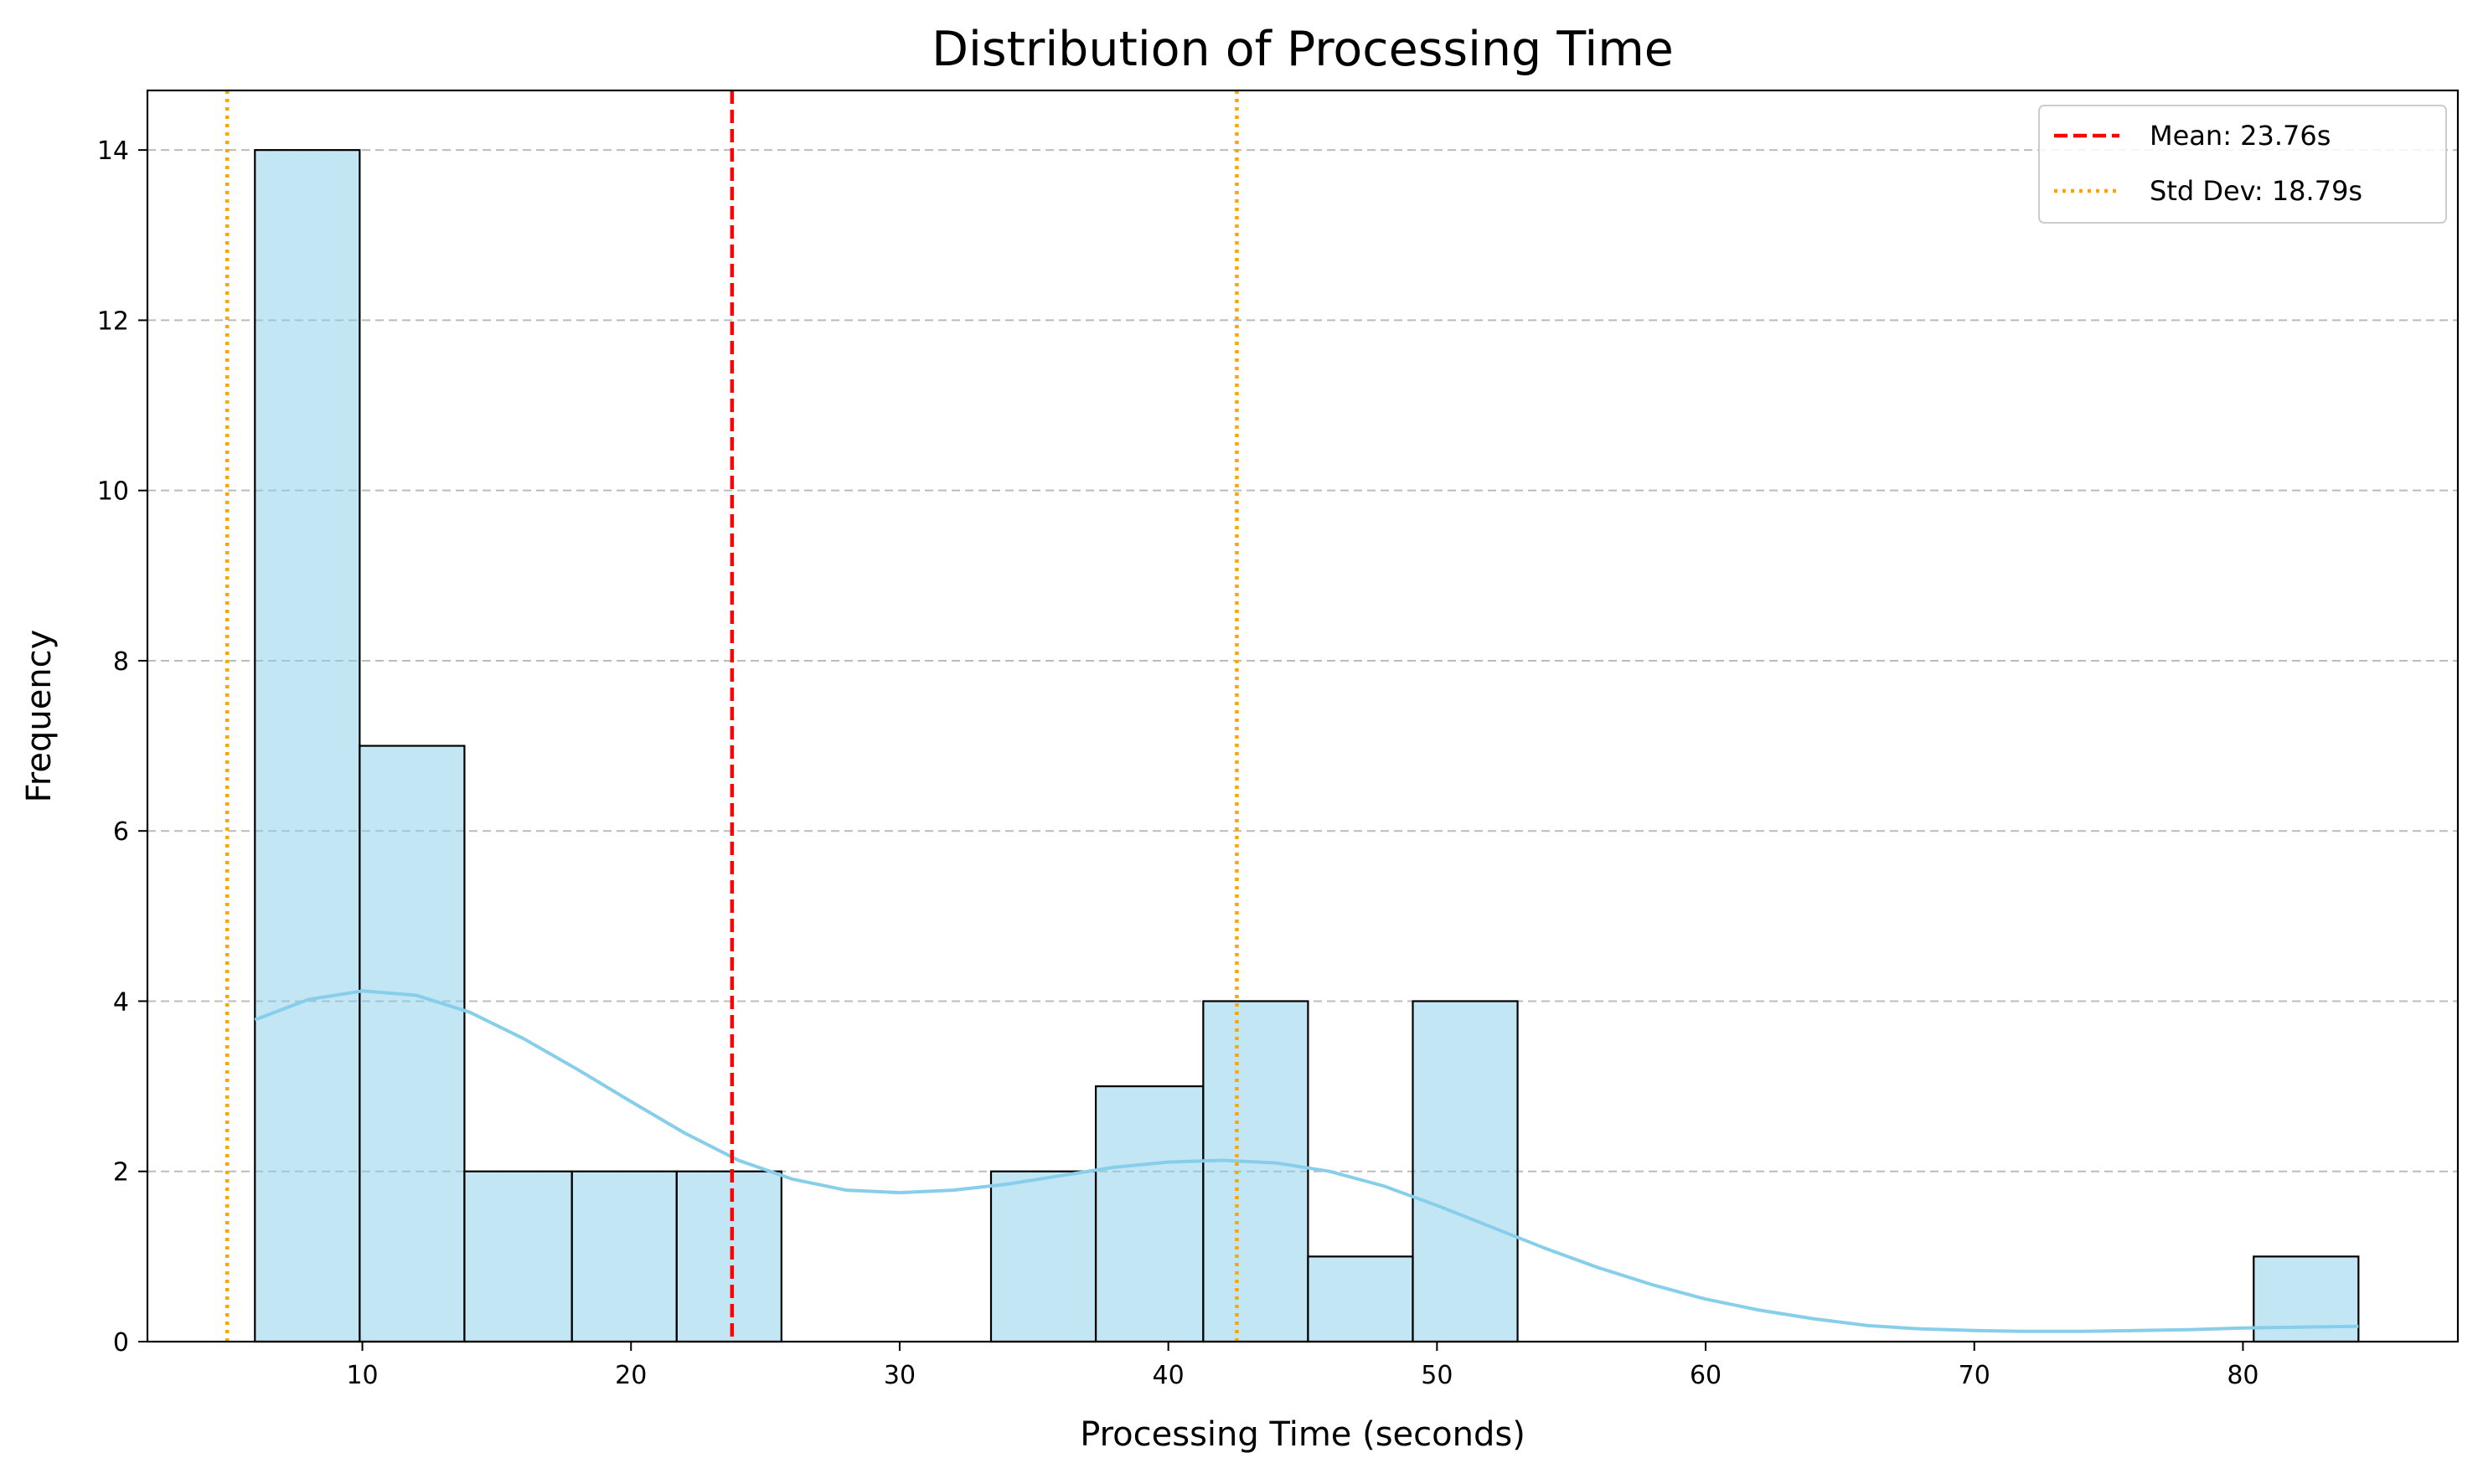 Image resolution: width=2483 pixels, height=1484 pixels. I want to click on x-tick-label: 80, so click(2242, 1375).